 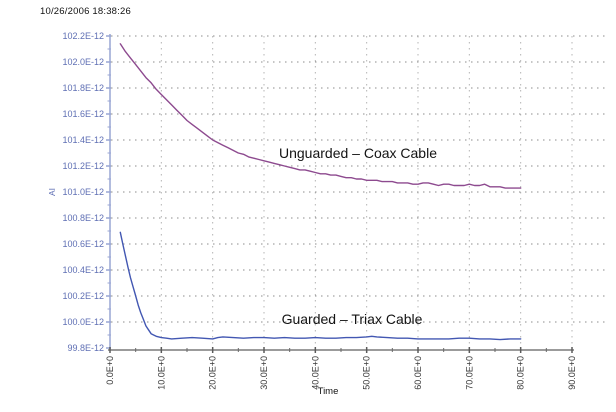 I want to click on y-tick-label: 100.2E-12, so click(x=83, y=296).